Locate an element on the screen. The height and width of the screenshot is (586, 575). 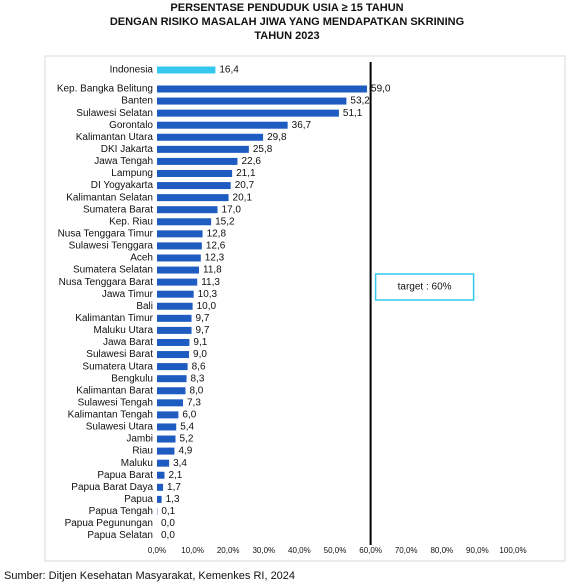
y-tick-label: Papua Barat Daya is located at coordinates (112, 487).